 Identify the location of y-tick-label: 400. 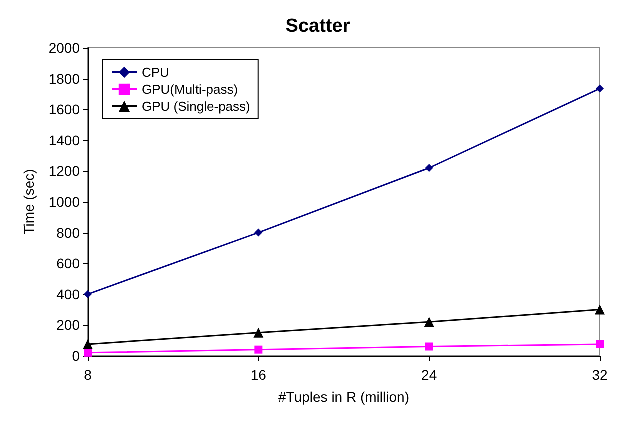
(68, 294).